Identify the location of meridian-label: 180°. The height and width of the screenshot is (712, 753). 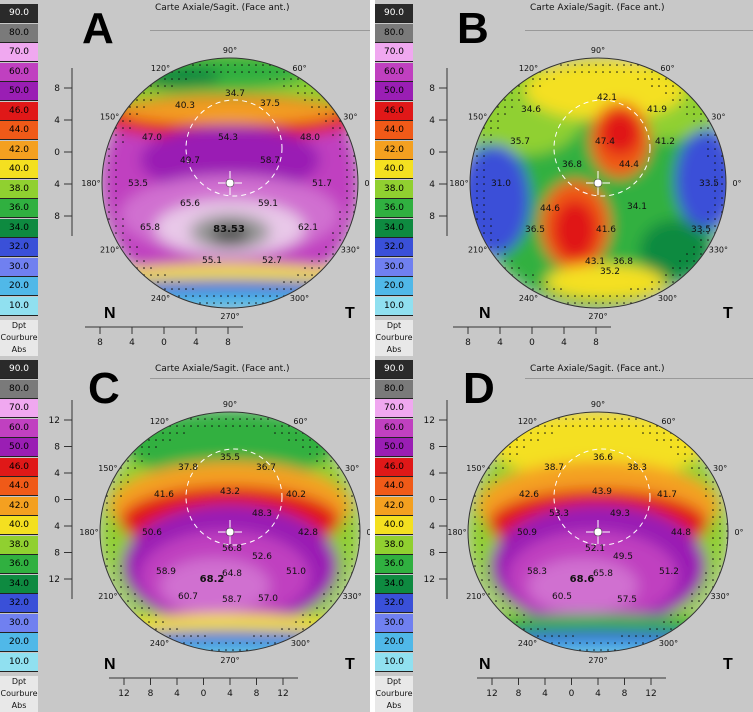
(88, 532).